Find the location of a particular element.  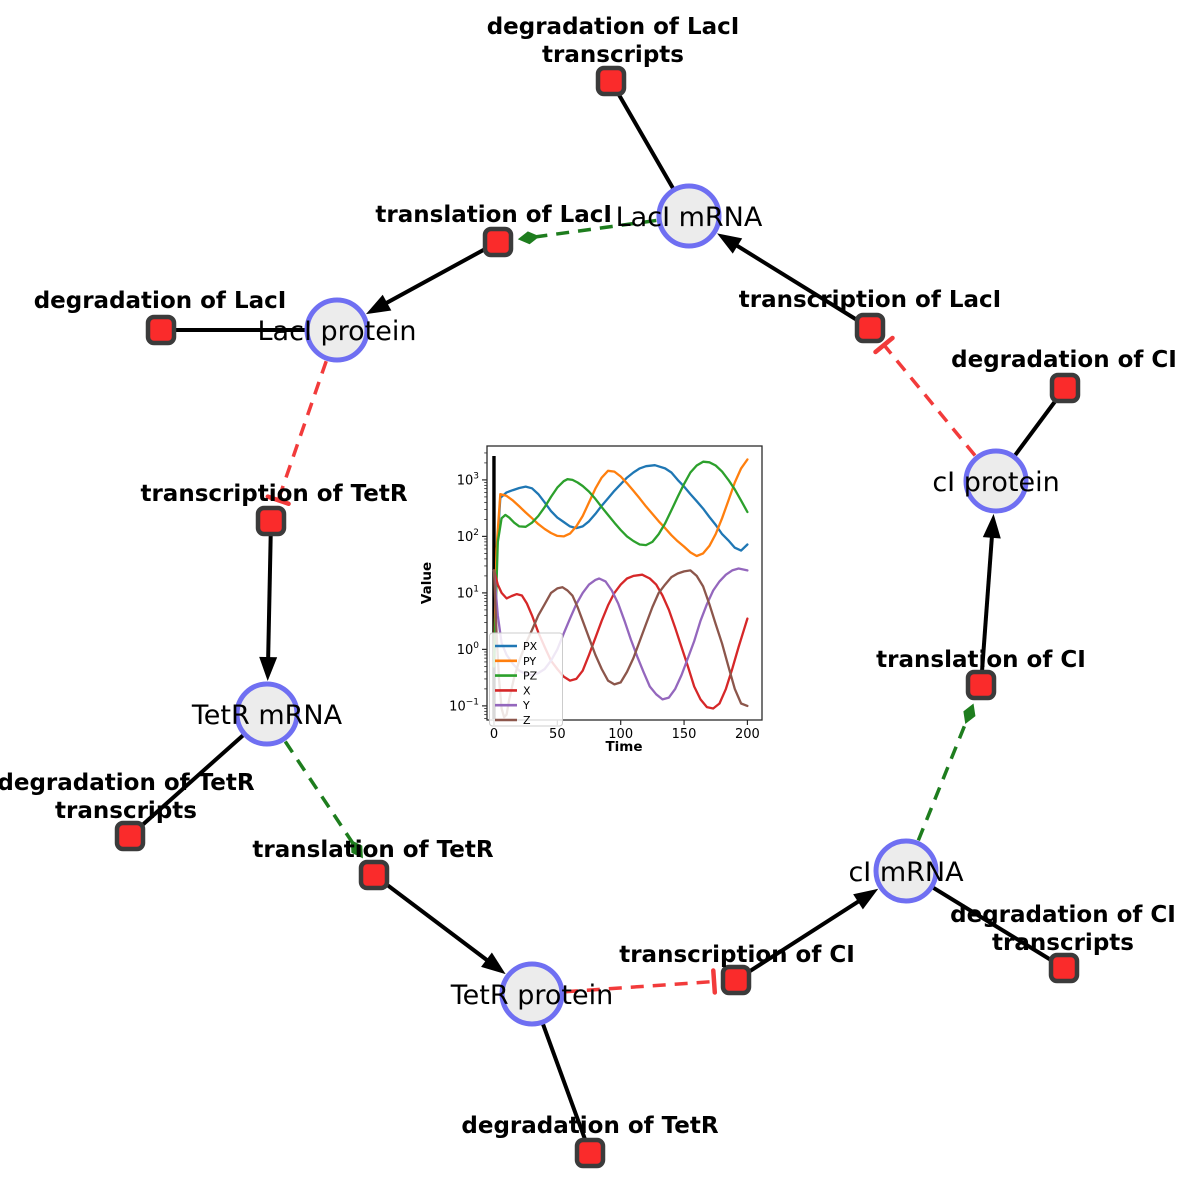

reaction-label-transcription-of-ci: transcription of CI is located at coordinates (737, 955).